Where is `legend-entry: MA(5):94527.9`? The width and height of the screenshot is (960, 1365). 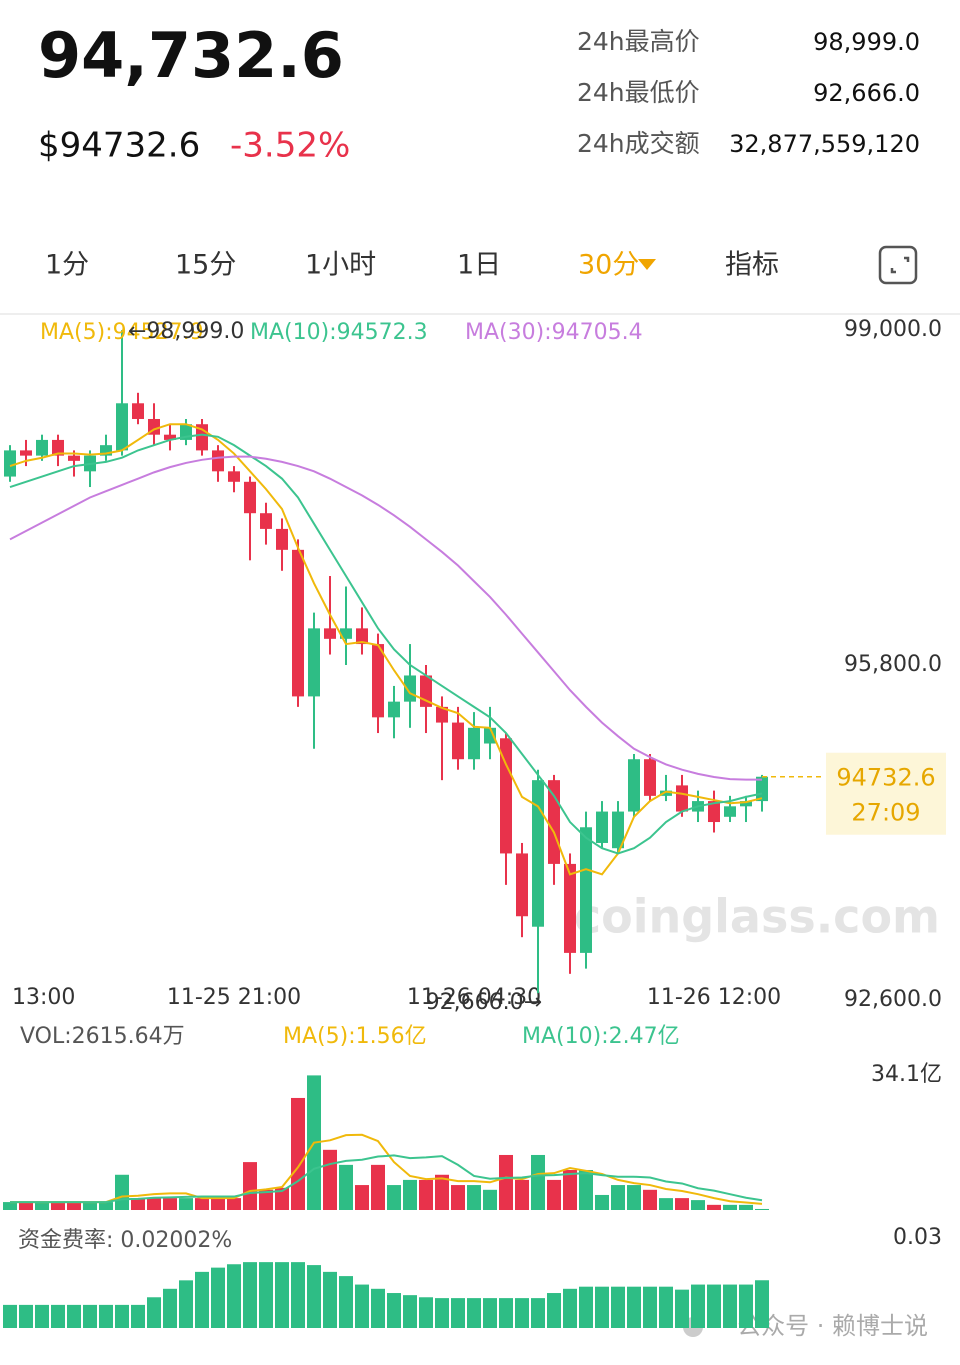
legend-entry: MA(5):94527.9 is located at coordinates (122, 332).